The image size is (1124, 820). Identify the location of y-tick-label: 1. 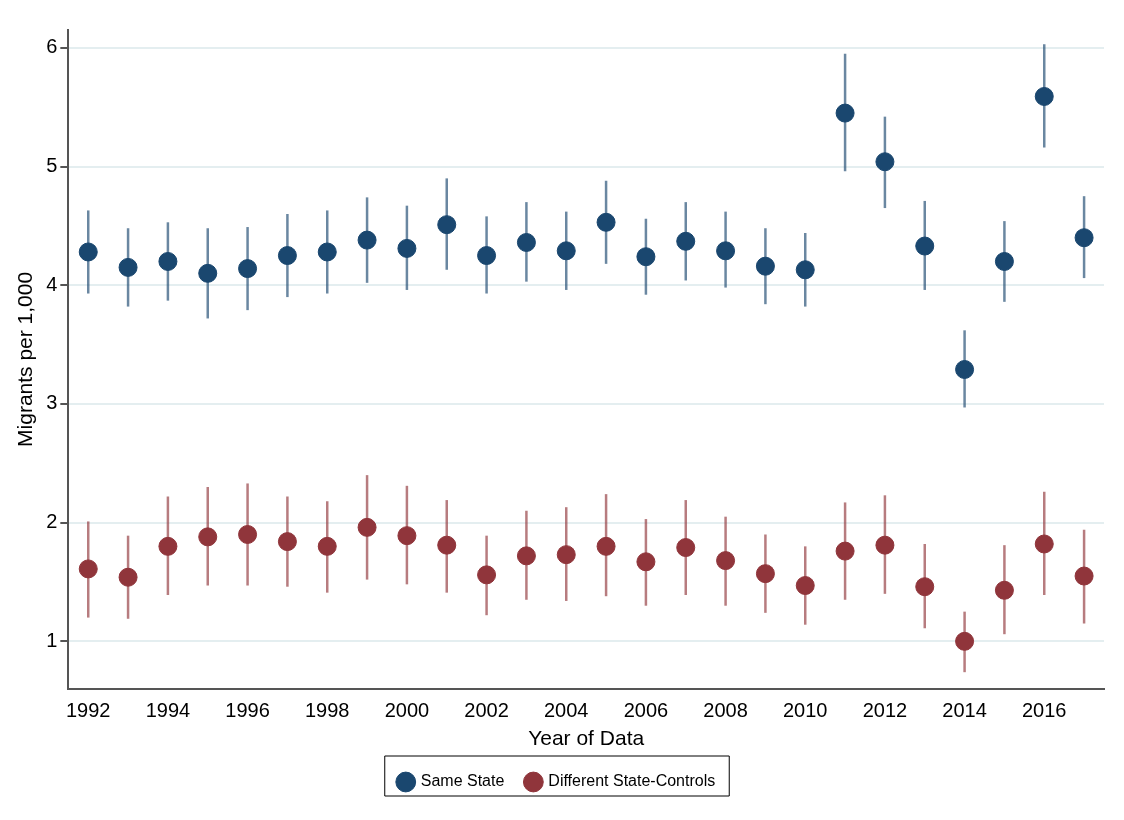
(52, 639).